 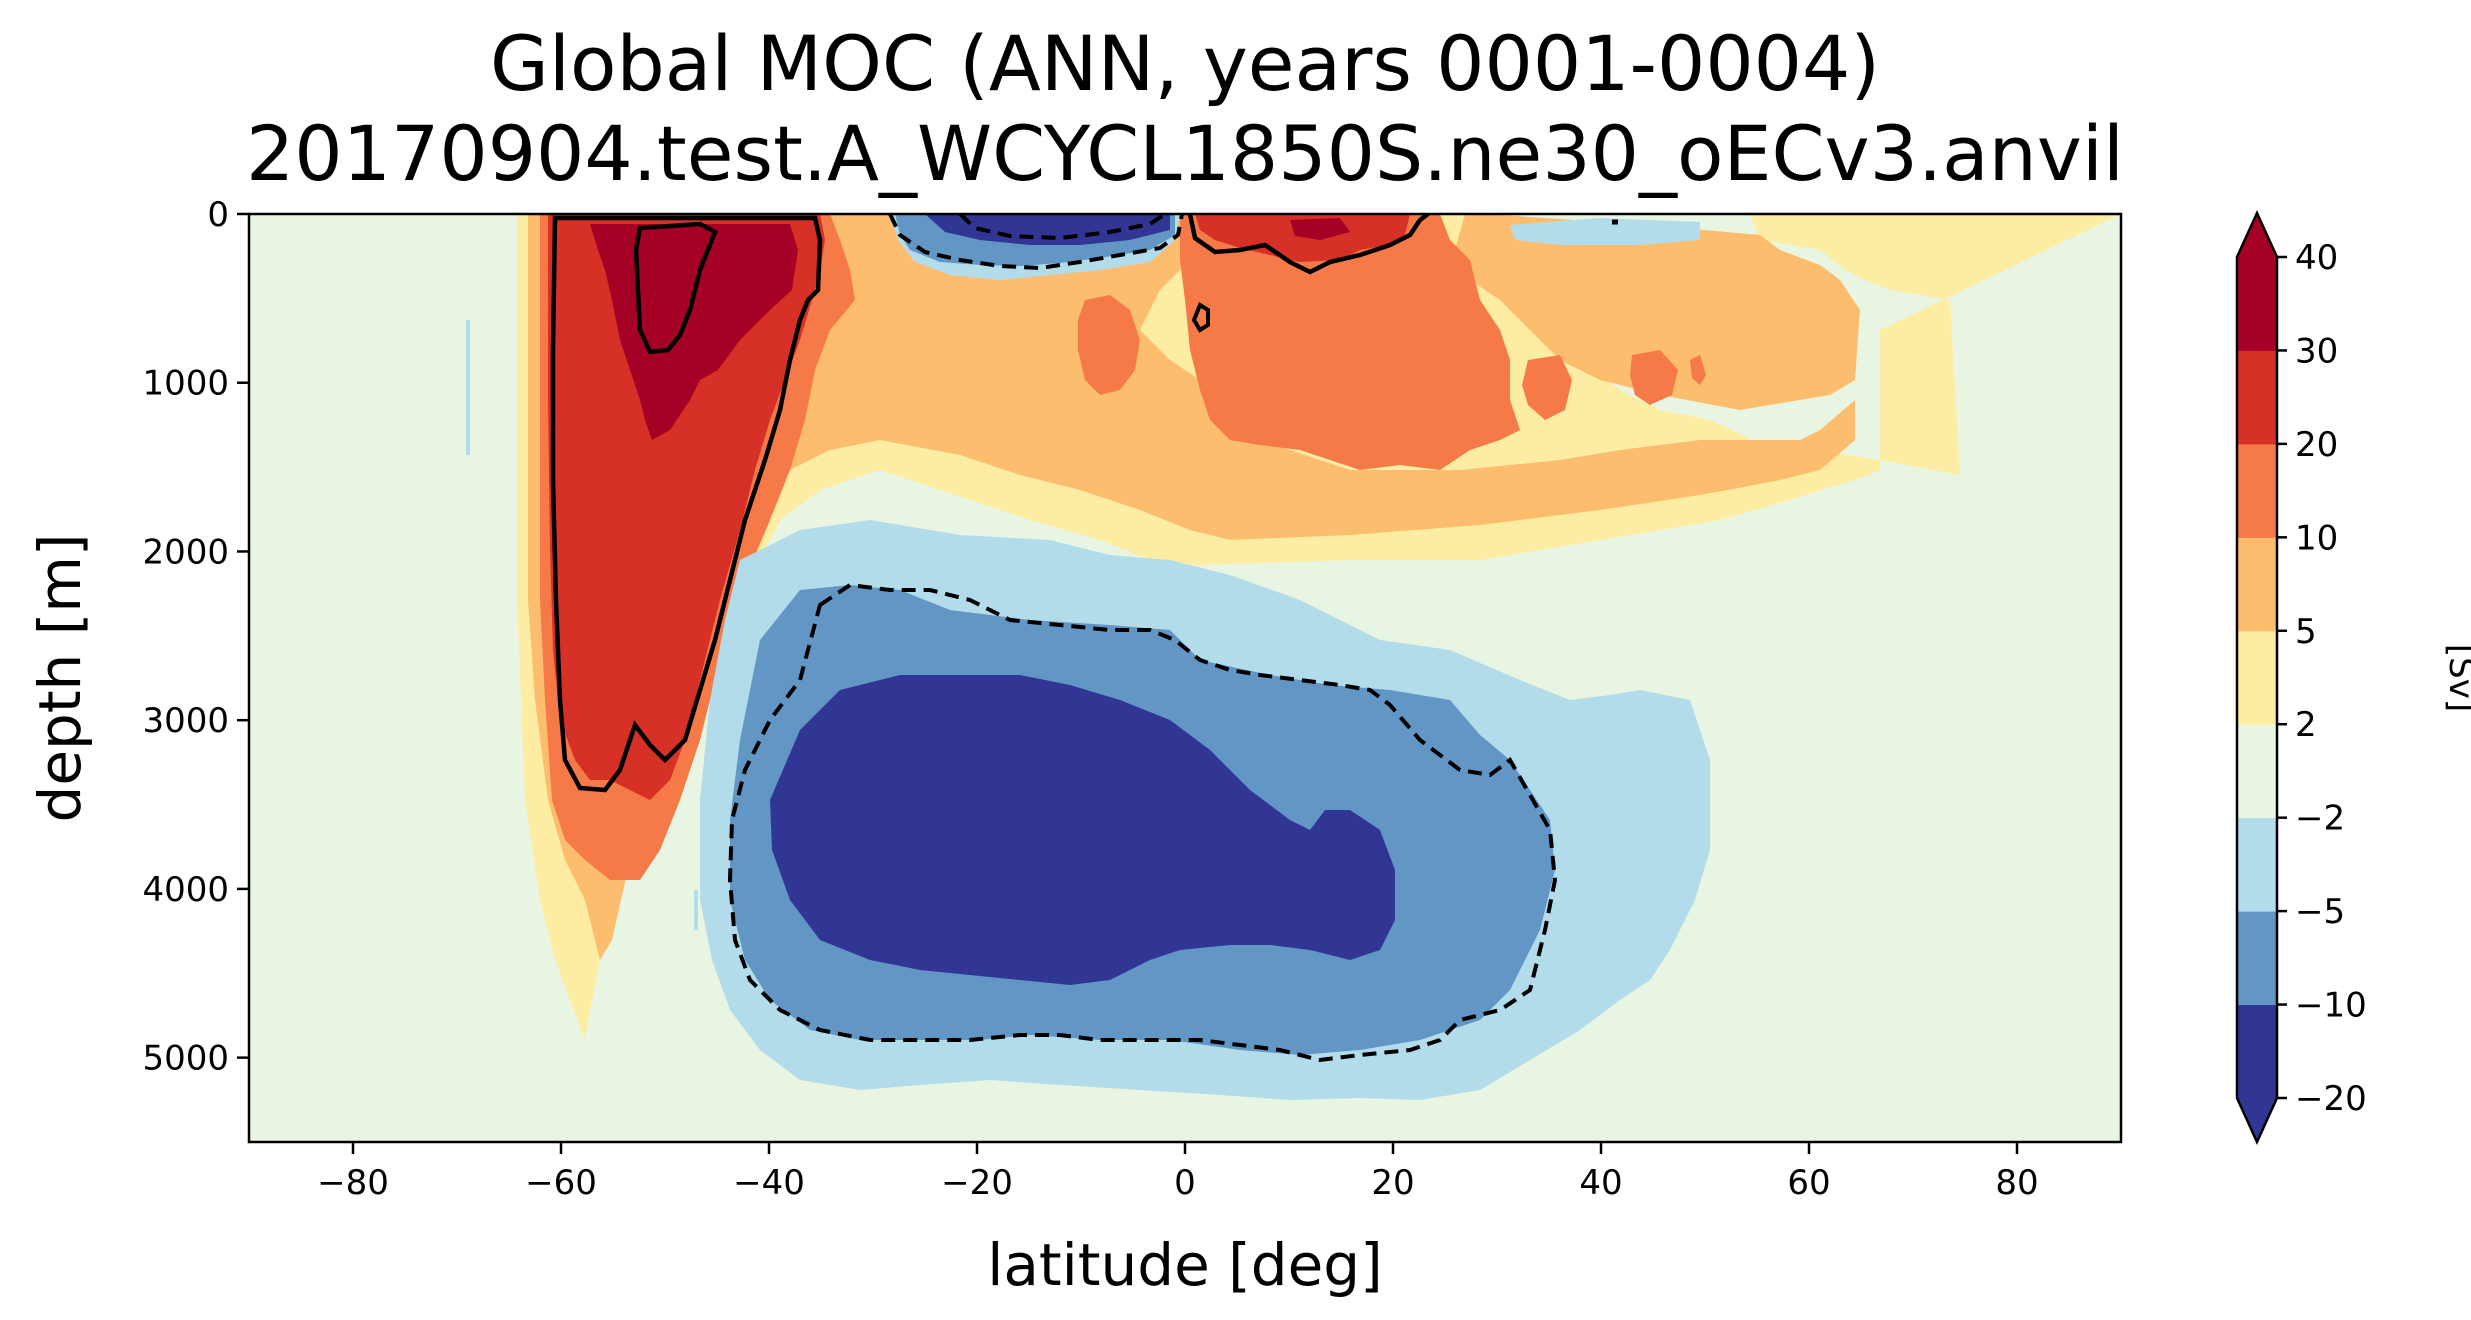 I want to click on colorbar-tick-label: −20, so click(x=2331, y=1099).